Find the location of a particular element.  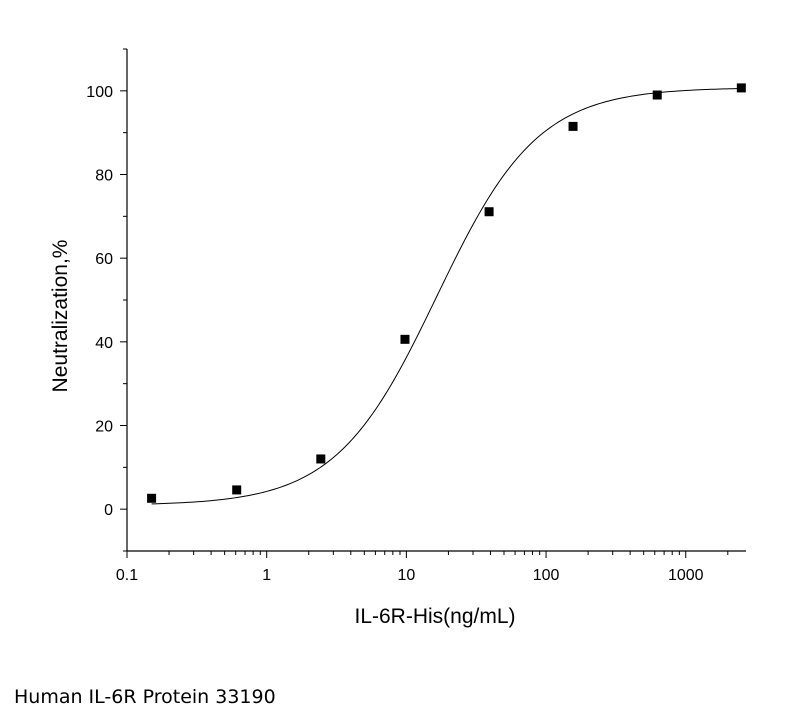

x-axis-title: IL-6R-His(ng/mL) is located at coordinates (434, 616).